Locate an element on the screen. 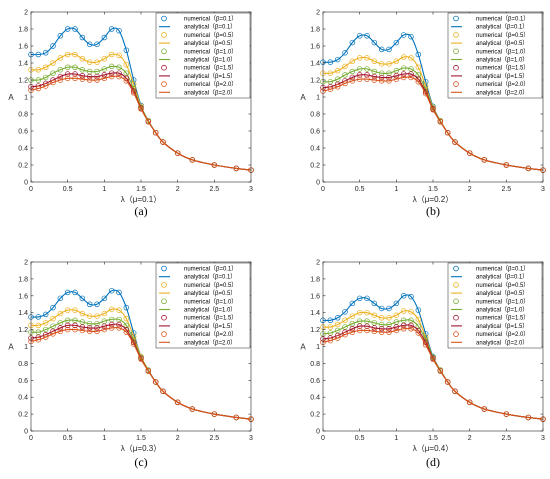 This screenshot has width=550, height=479. legend-label: numerical（β=1.0） is located at coordinates (210, 51).